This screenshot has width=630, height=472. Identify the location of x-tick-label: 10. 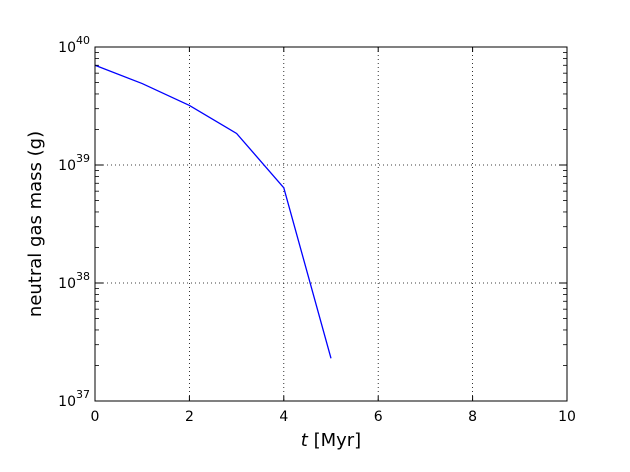
(567, 417).